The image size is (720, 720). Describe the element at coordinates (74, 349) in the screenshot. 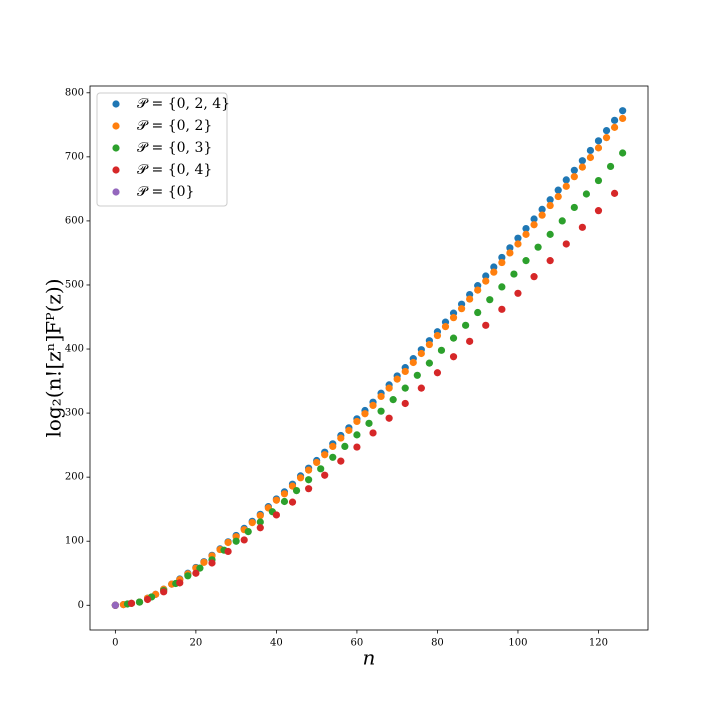

I see `y-tick-label: 400` at that location.